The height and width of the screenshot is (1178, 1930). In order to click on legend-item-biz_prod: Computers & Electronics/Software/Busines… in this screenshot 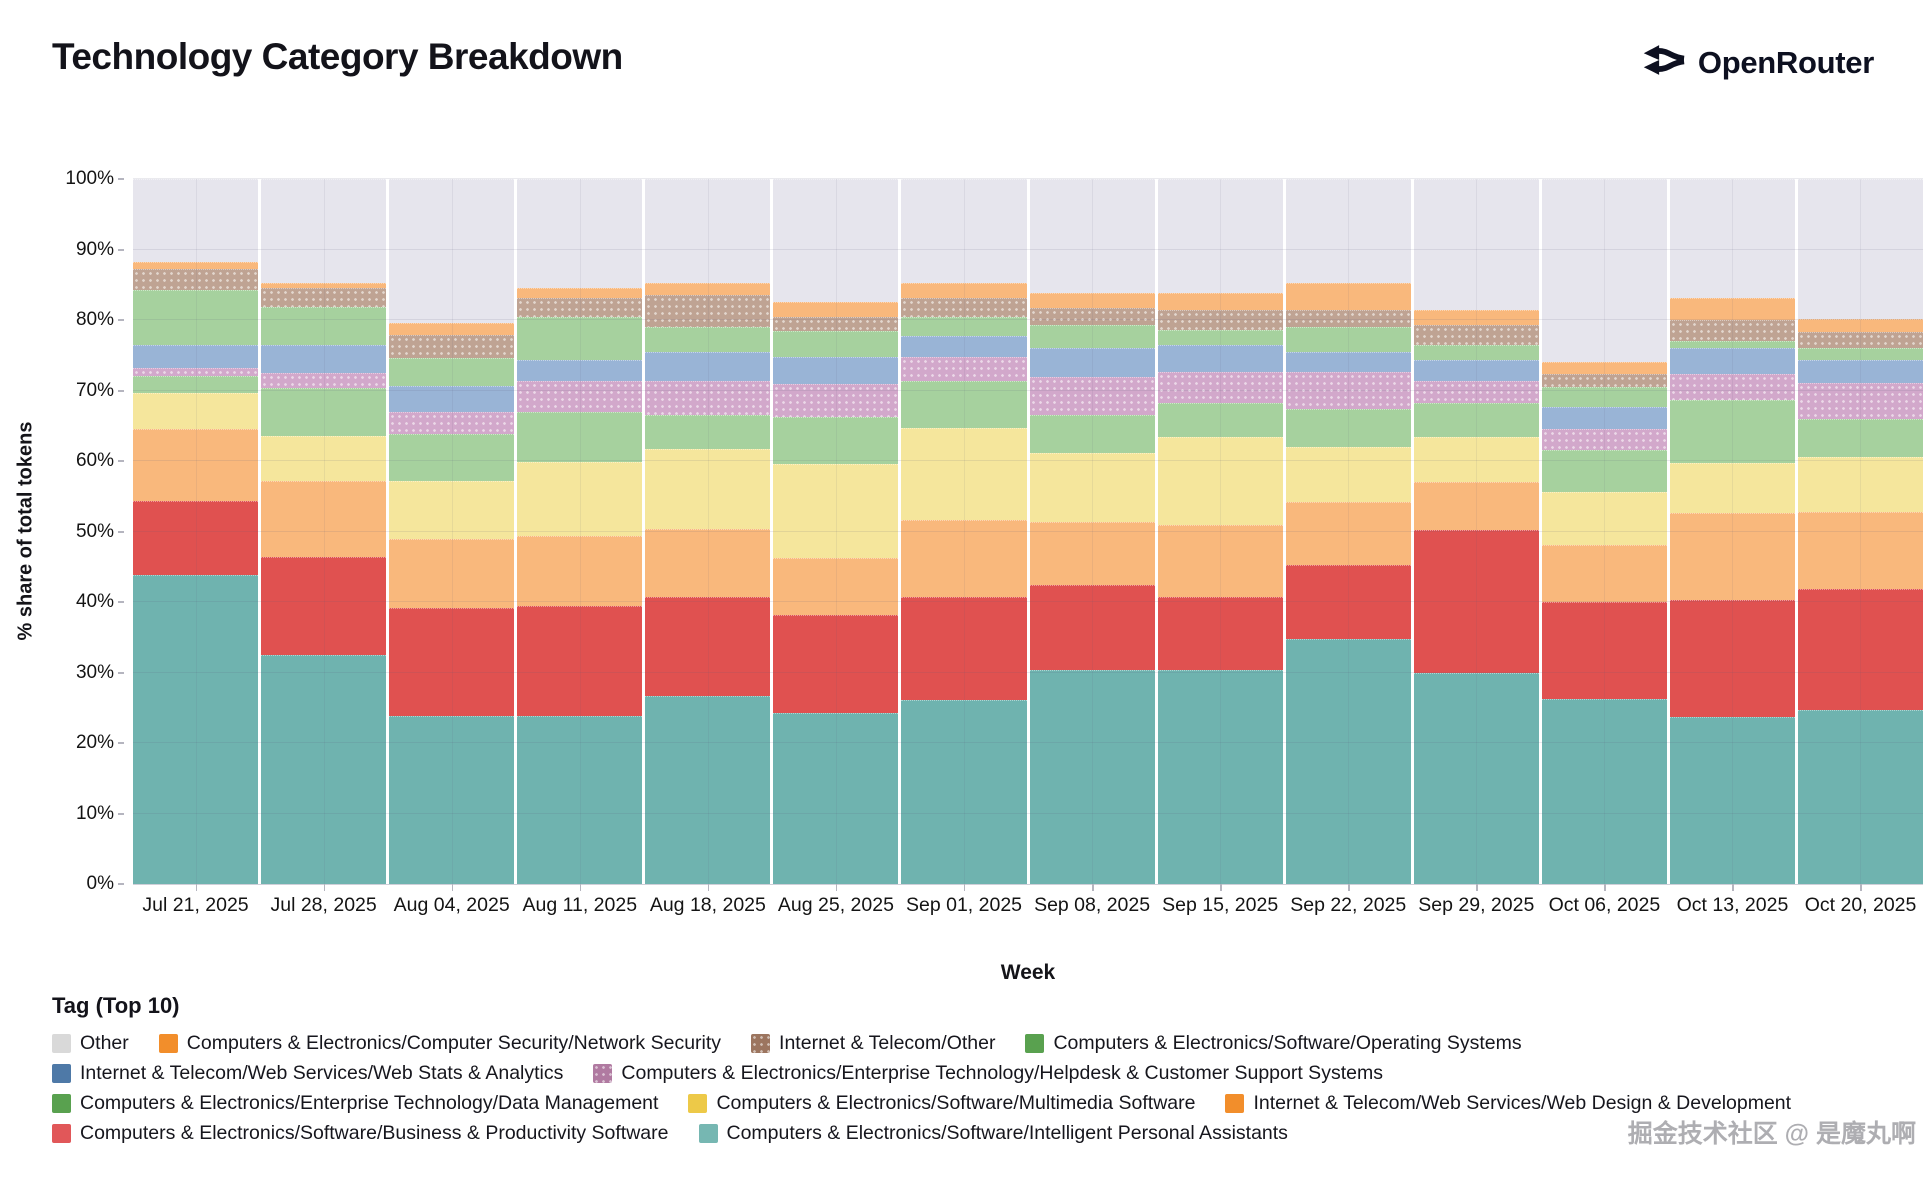, I will do `click(360, 1133)`.